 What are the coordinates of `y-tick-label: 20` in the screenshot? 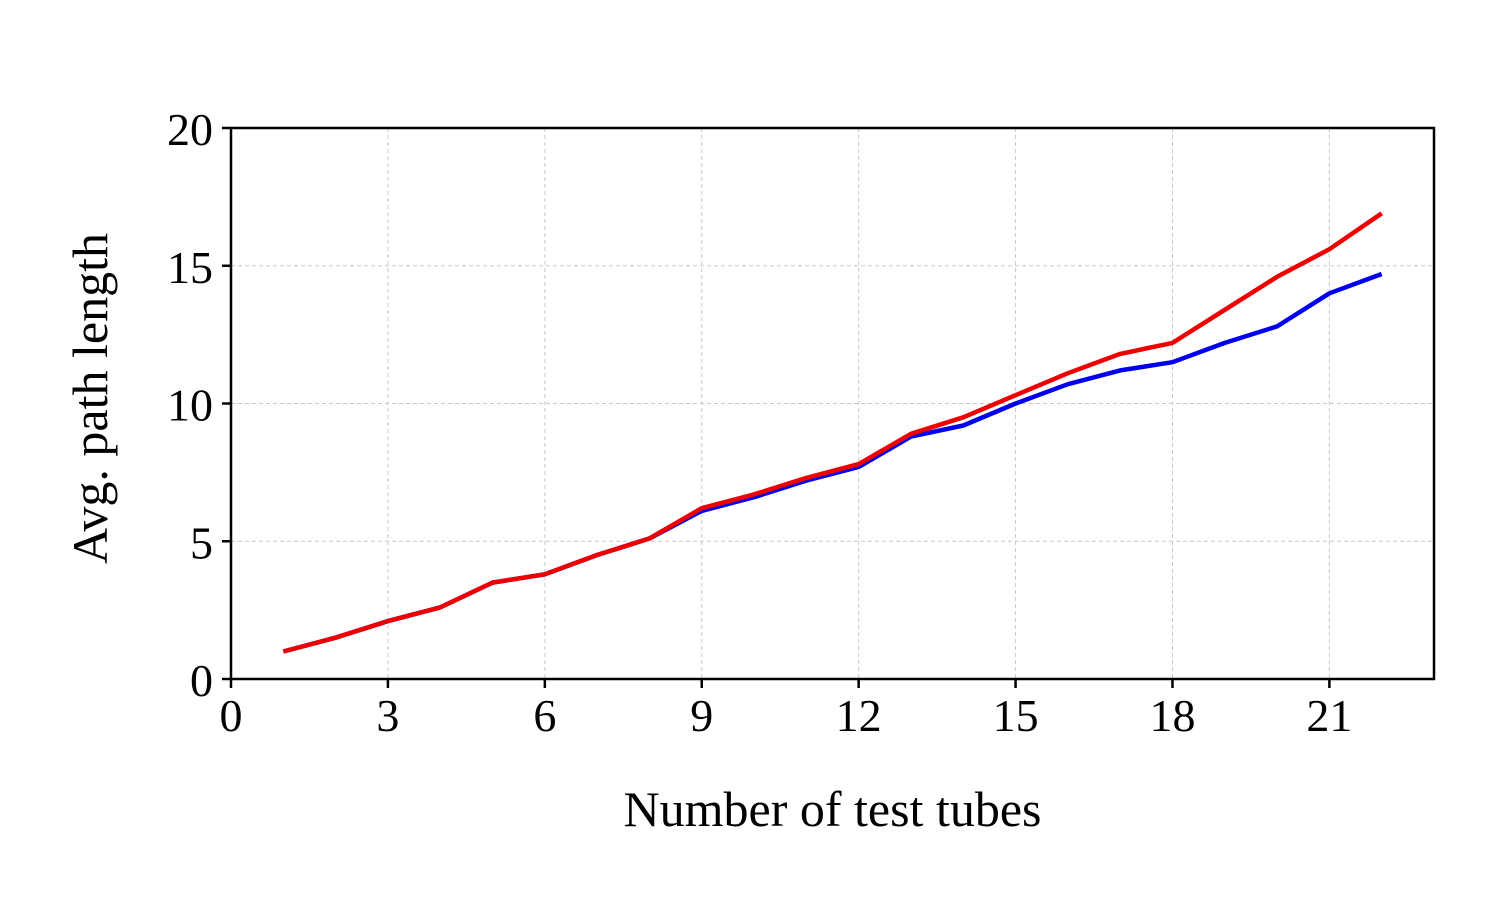 It's located at (190, 129).